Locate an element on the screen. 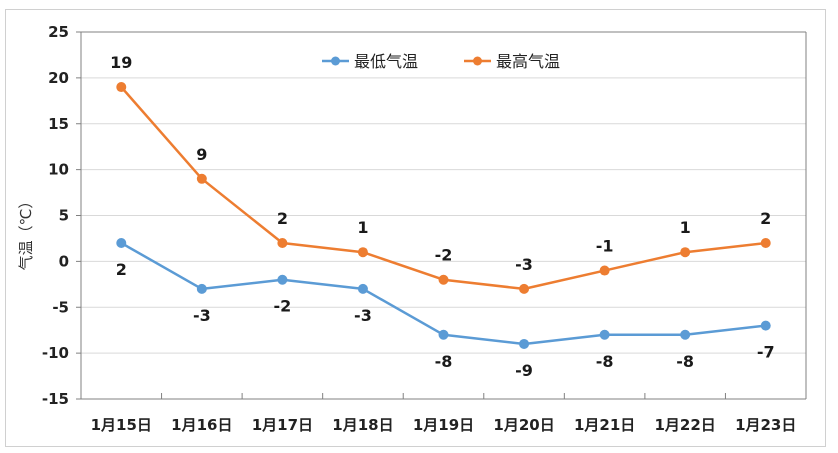 Image resolution: width=838 pixels, height=453 pixels. y-tick-label: -5 is located at coordinates (60, 307).